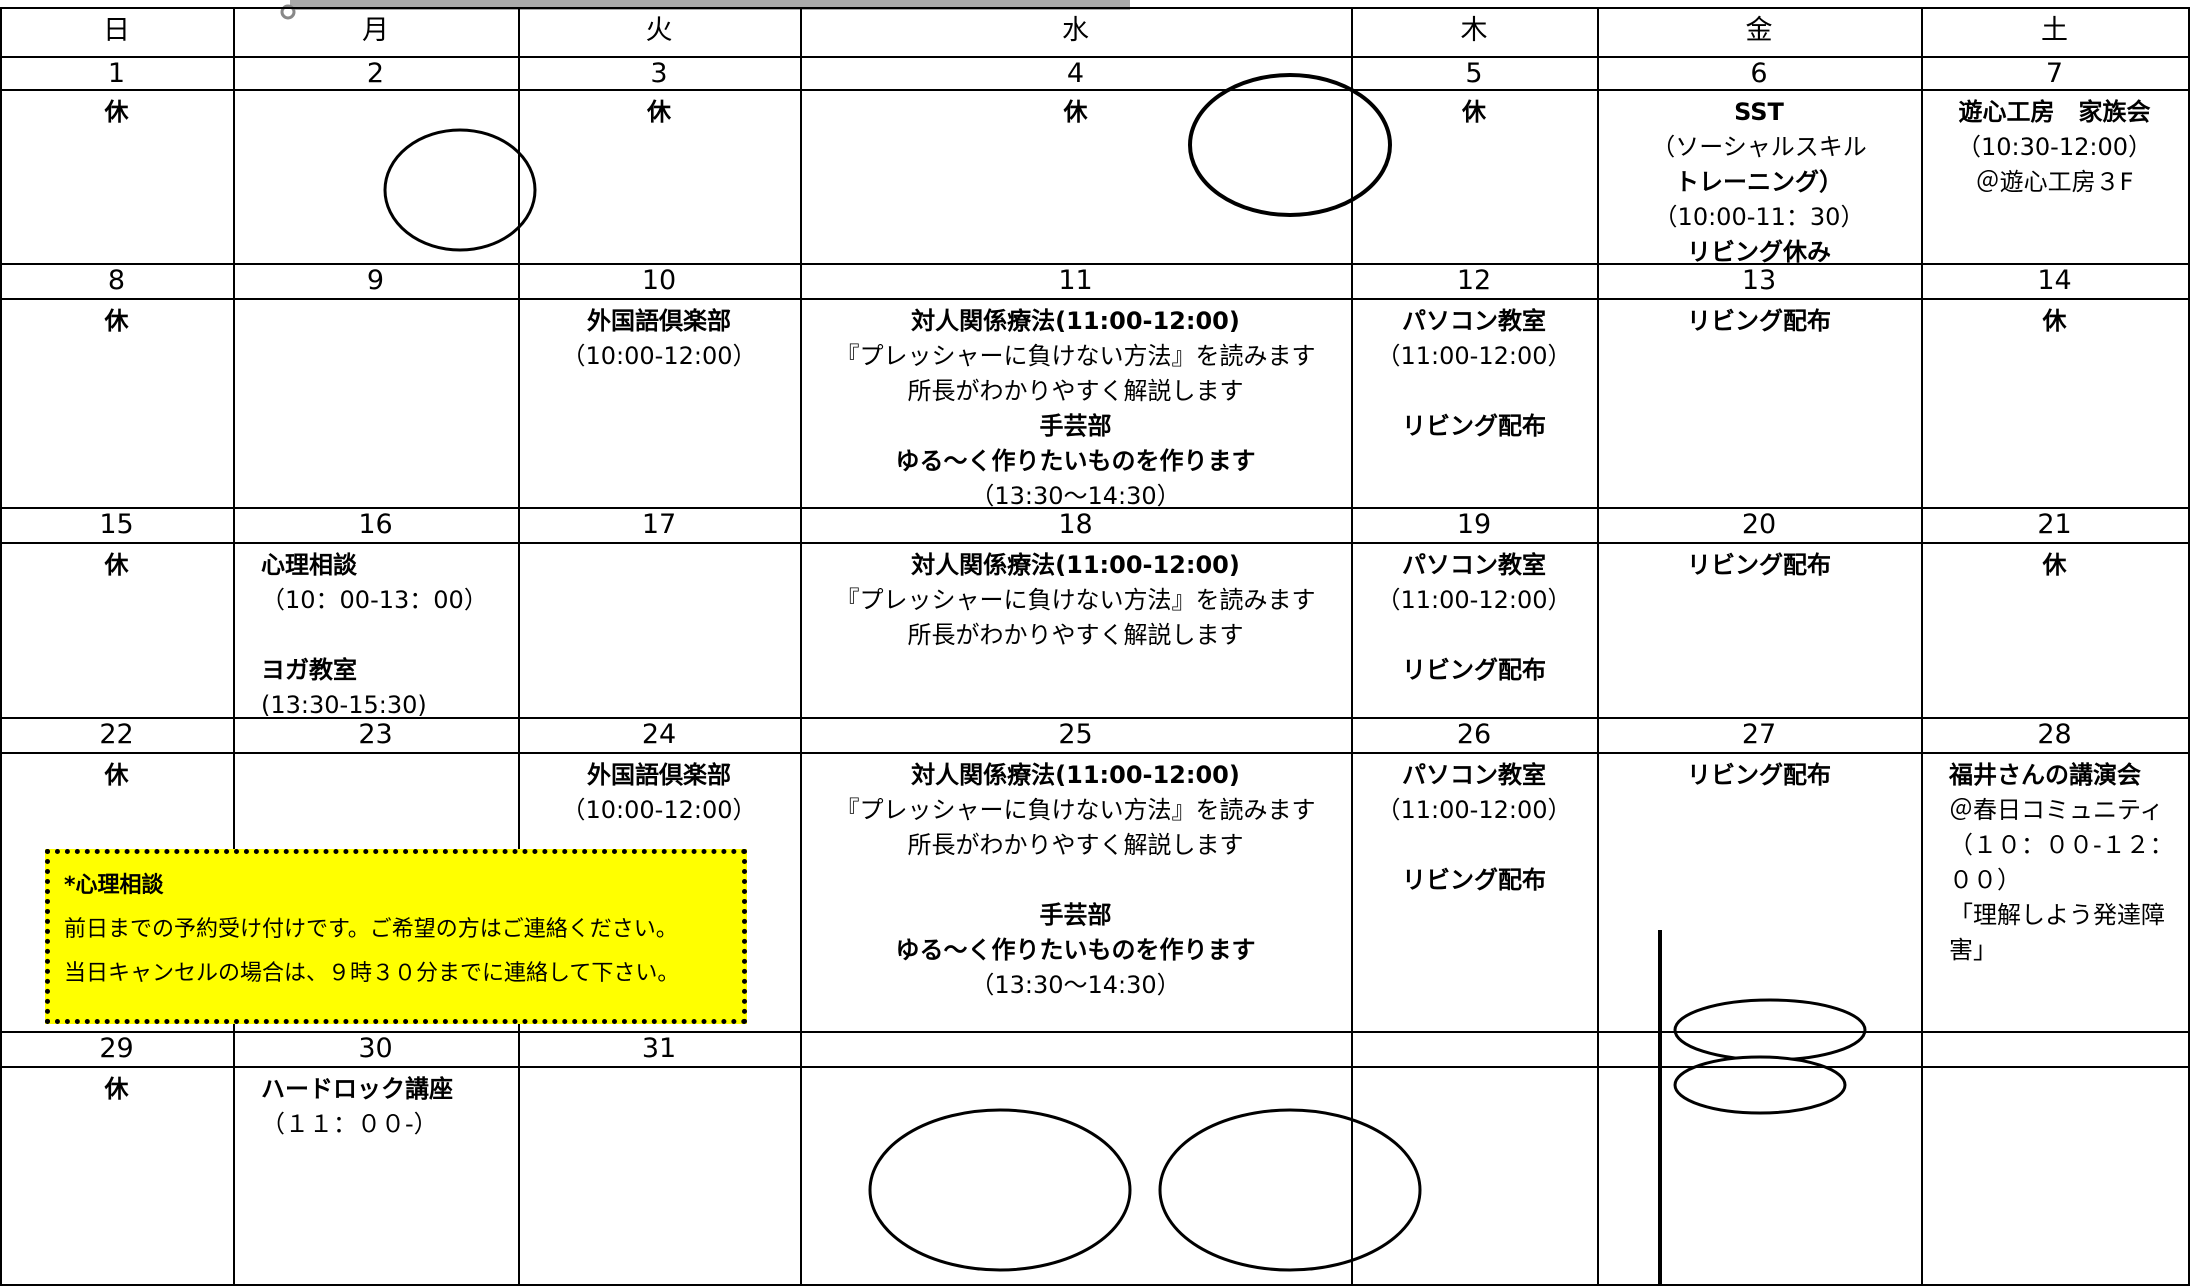 This screenshot has width=2190, height=1286. Describe the element at coordinates (349, 1124) in the screenshot. I see `event-line: （１１：００-）` at that location.